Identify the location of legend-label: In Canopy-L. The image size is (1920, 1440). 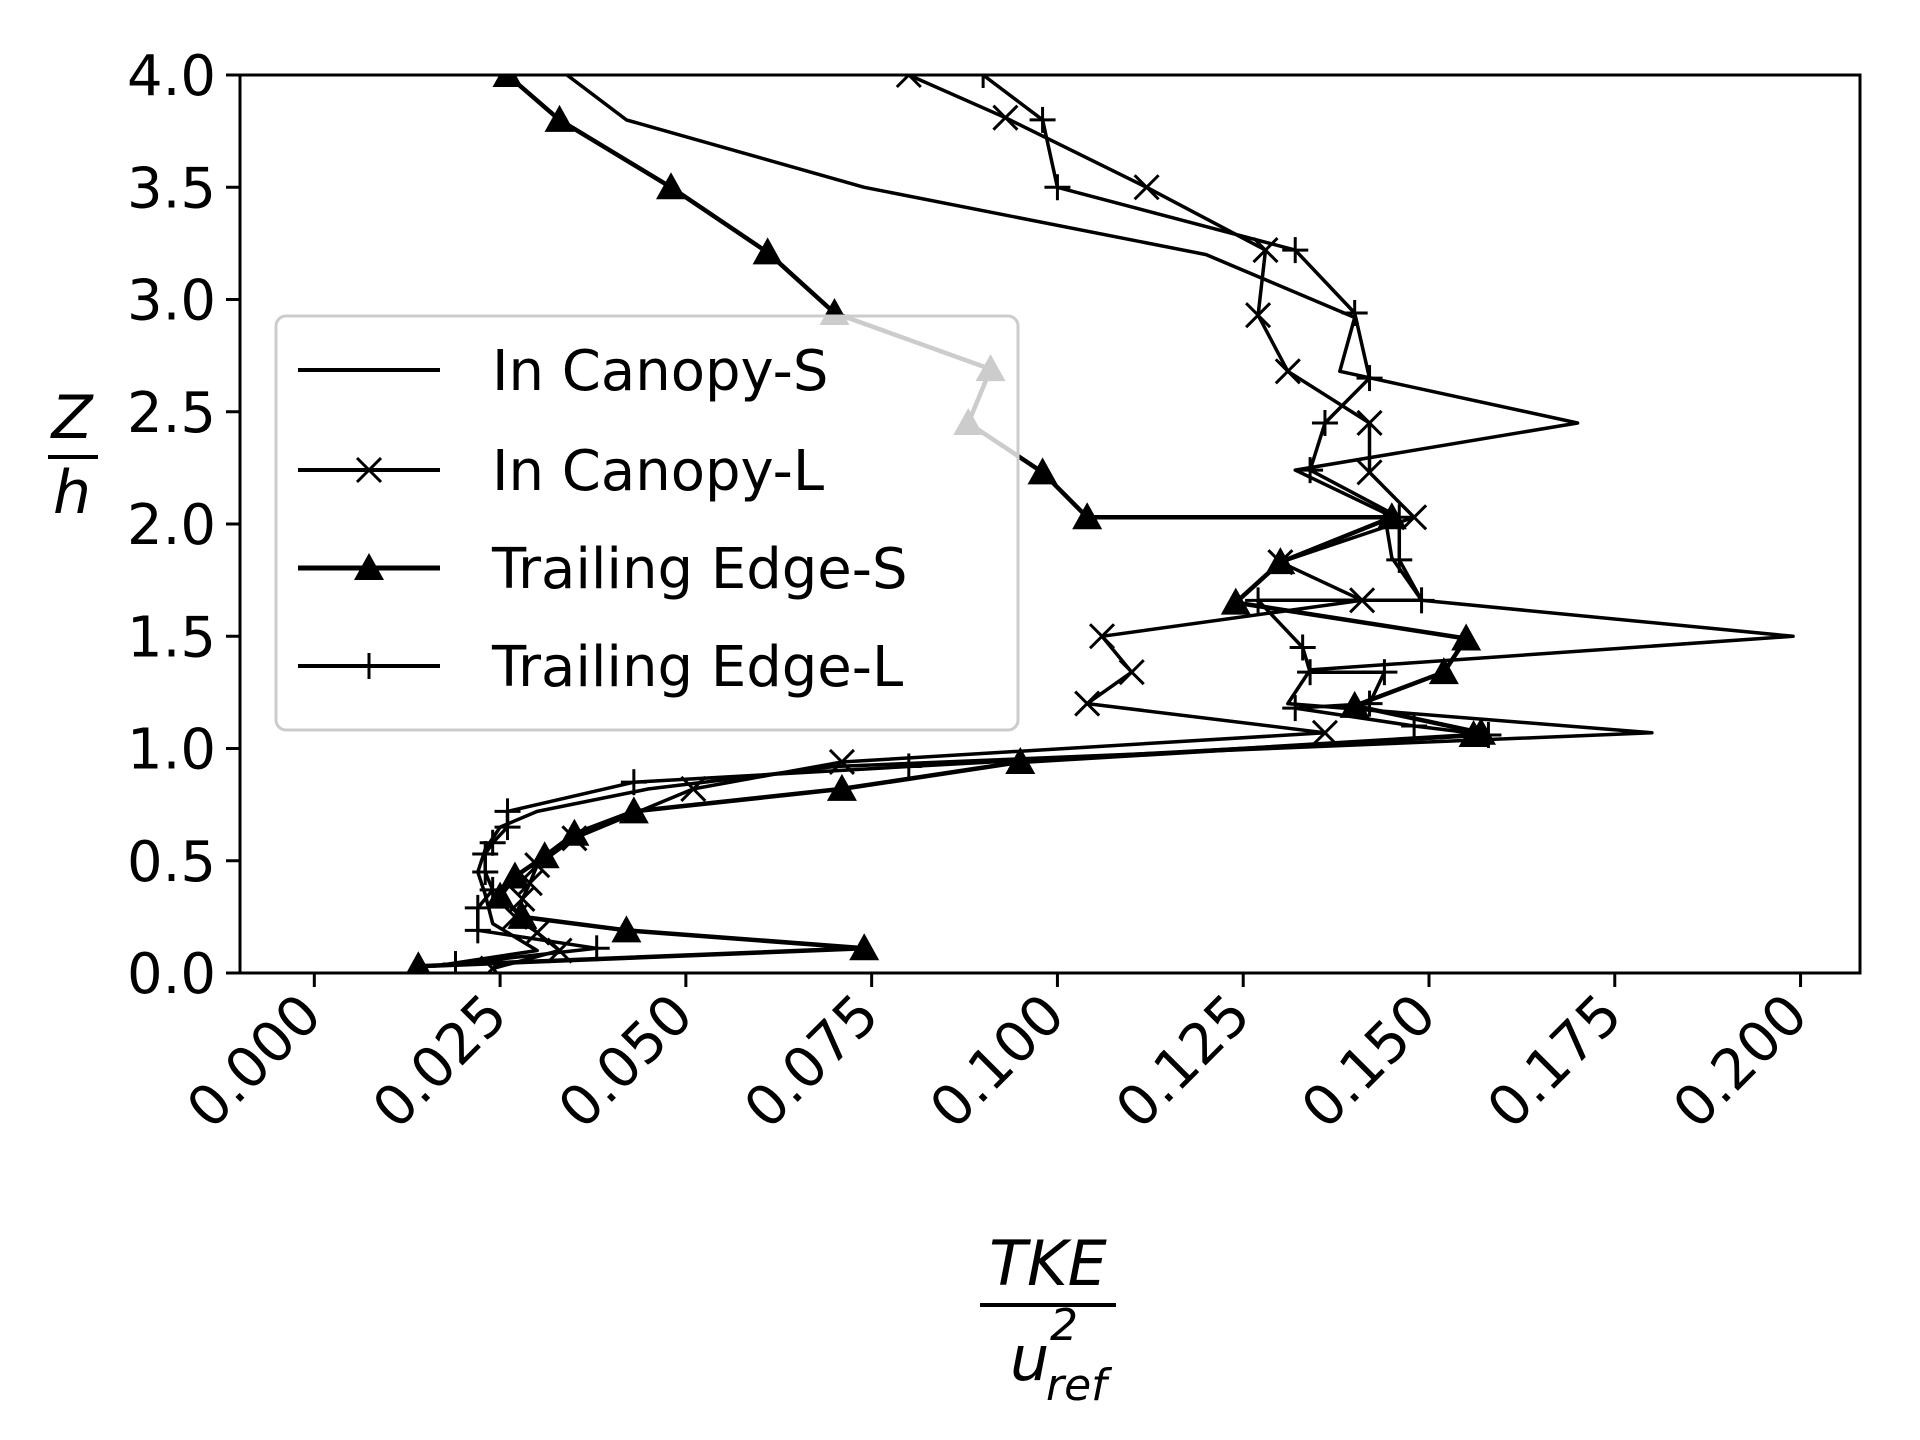
(658, 471).